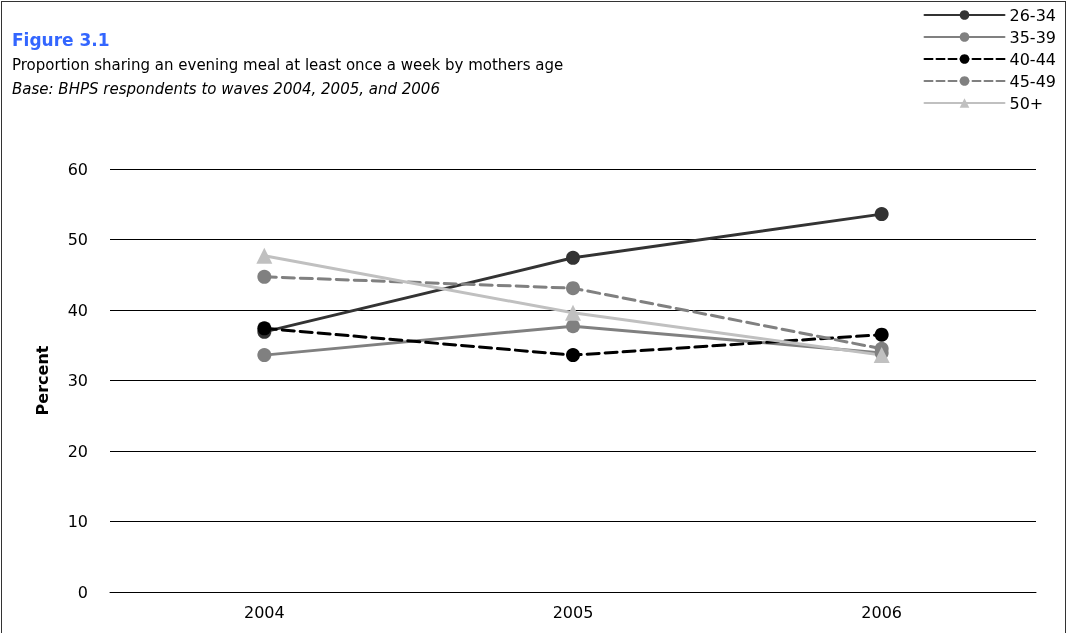  What do you see at coordinates (1033, 37) in the screenshot?
I see `legend-label: 35-39` at bounding box center [1033, 37].